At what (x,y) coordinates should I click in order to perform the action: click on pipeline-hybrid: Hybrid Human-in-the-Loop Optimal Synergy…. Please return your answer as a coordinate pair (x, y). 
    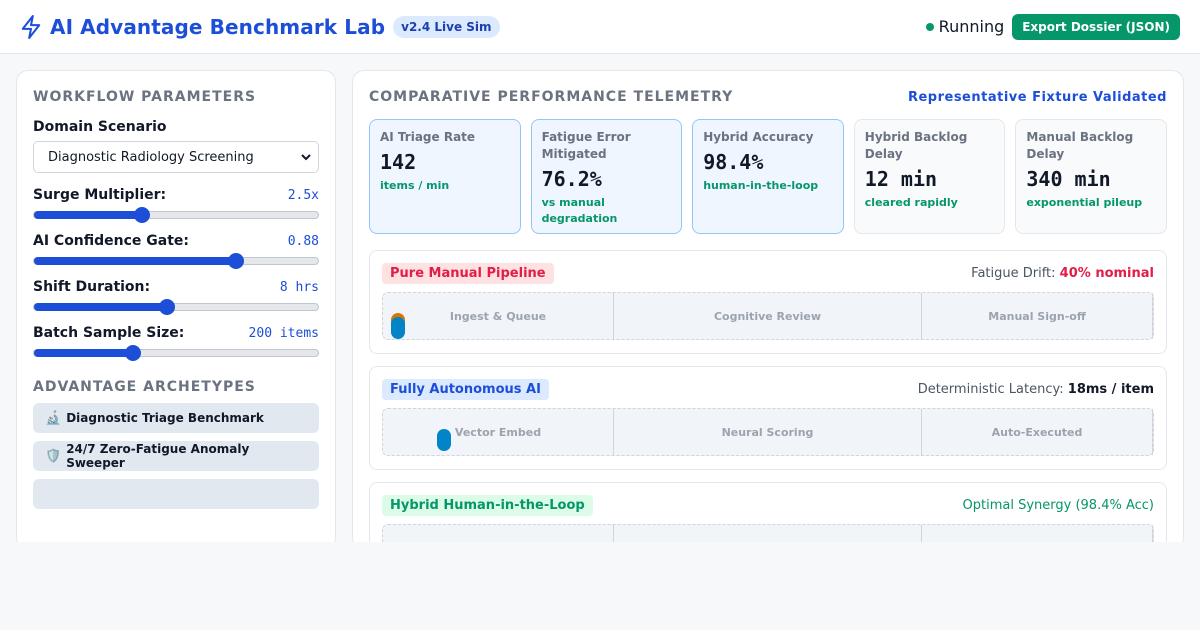
    Looking at the image, I should click on (768, 515).